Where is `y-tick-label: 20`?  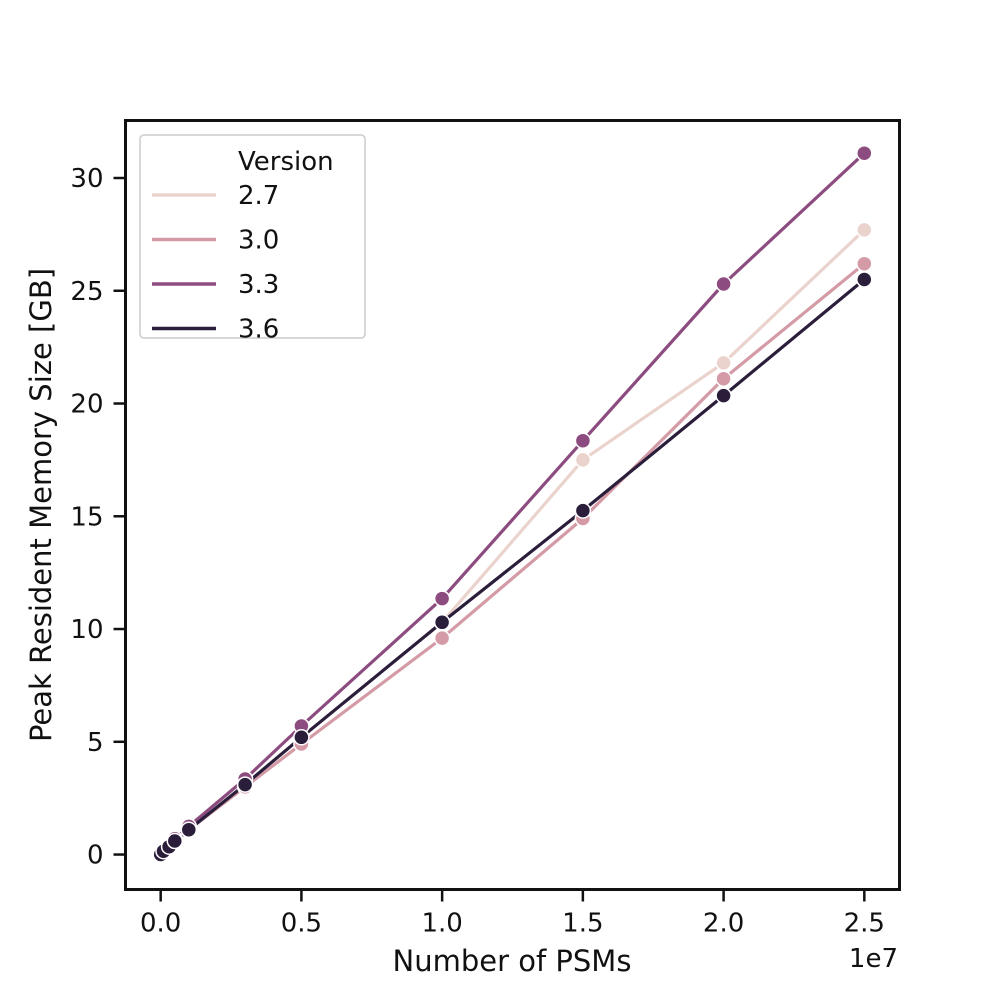 y-tick-label: 20 is located at coordinates (86, 405).